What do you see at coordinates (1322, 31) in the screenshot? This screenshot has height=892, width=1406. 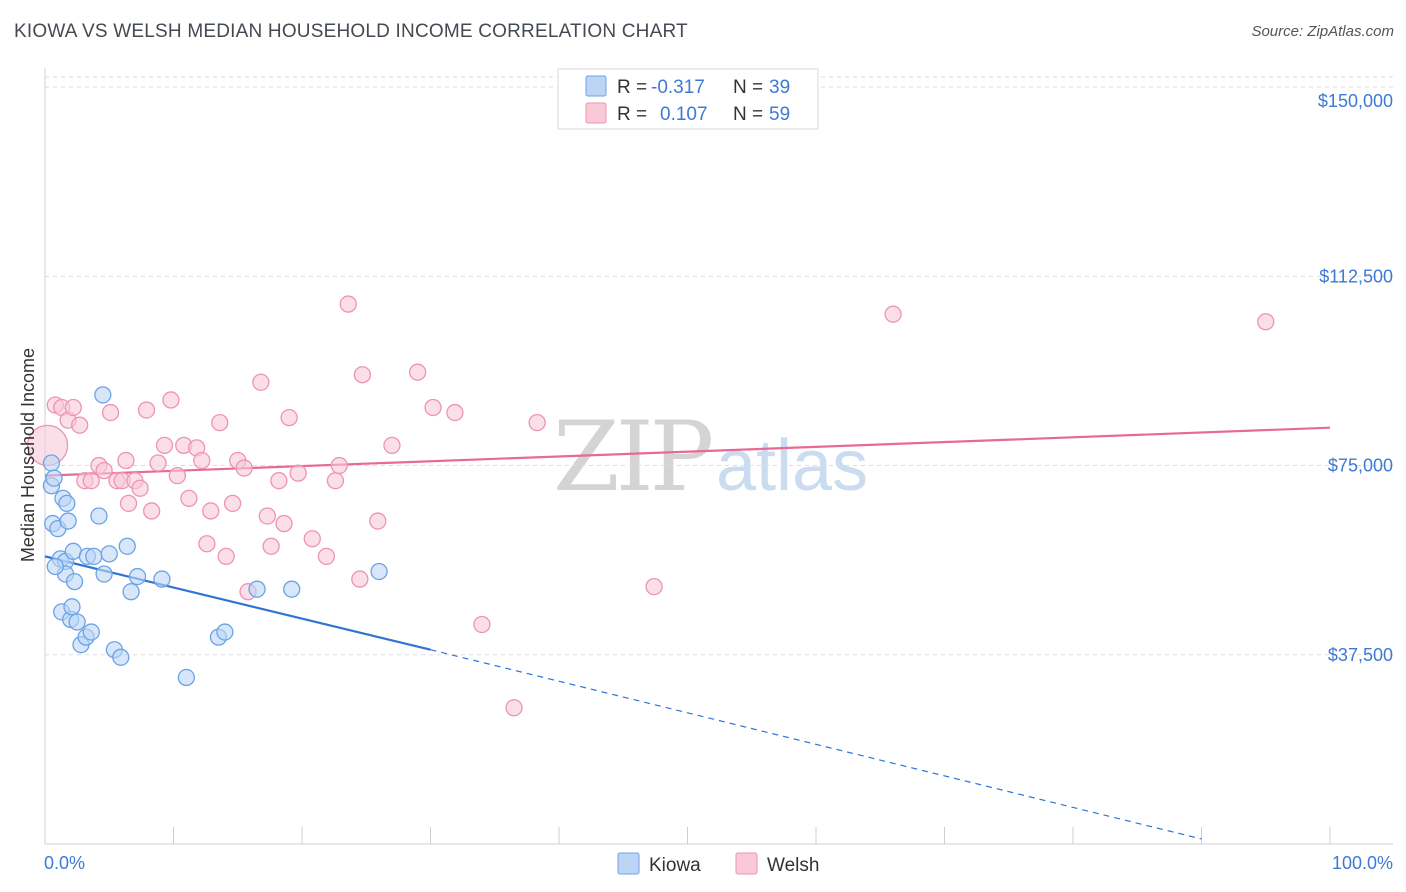 I see `source-label: Source: ZipAtlas.com` at bounding box center [1322, 31].